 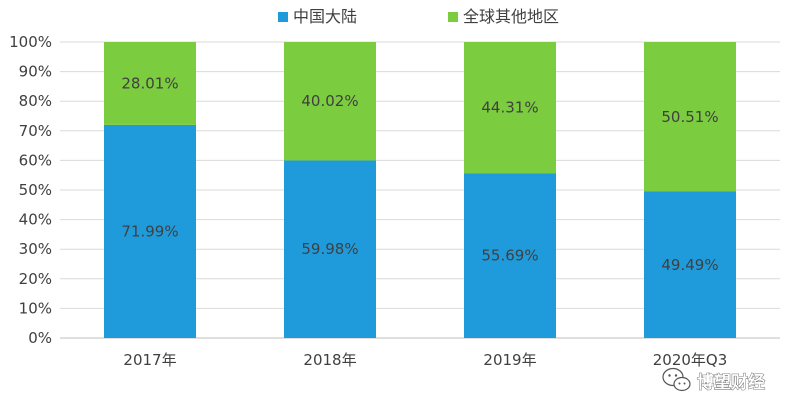 I want to click on y-tick-label: 70%, so click(x=35, y=131).